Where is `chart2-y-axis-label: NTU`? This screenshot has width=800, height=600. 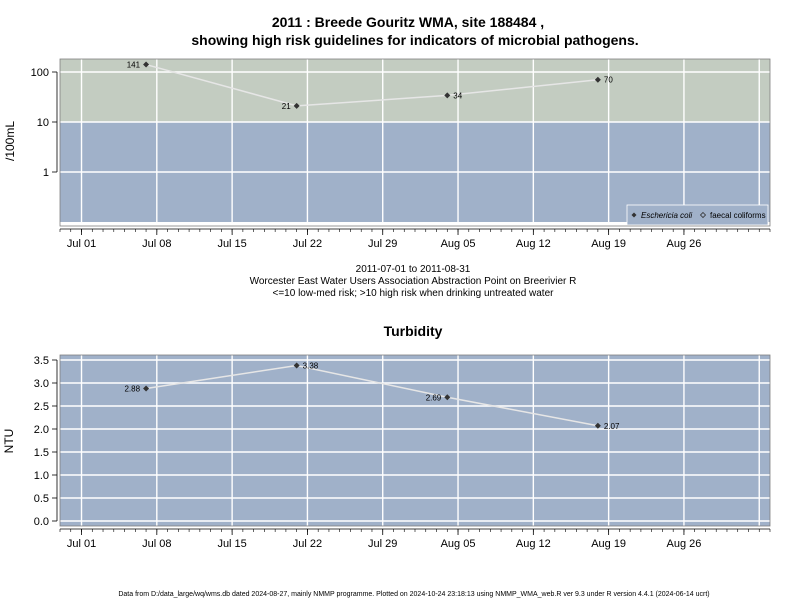
chart2-y-axis-label: NTU is located at coordinates (9, 441).